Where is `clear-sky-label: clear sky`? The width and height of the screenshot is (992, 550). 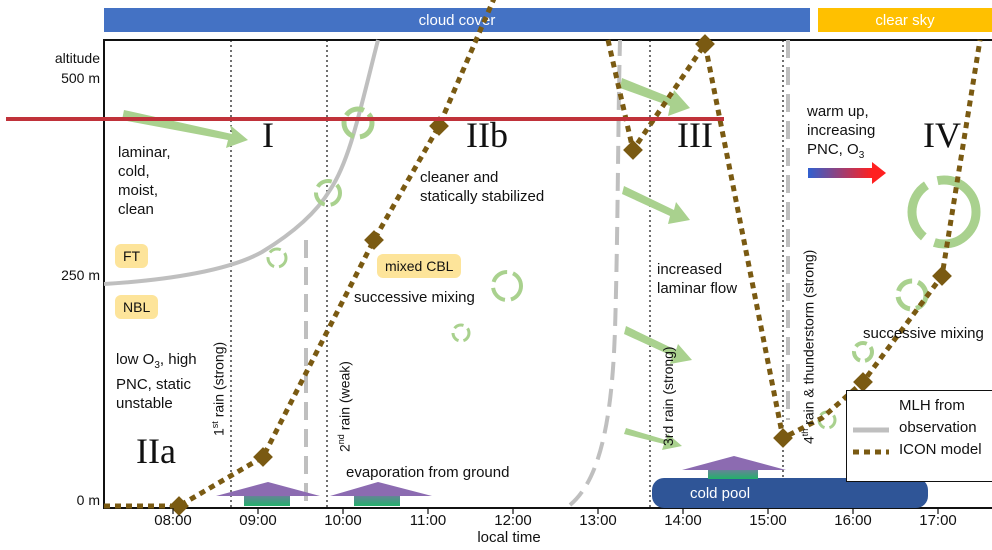
clear-sky-label: clear sky is located at coordinates (905, 20).